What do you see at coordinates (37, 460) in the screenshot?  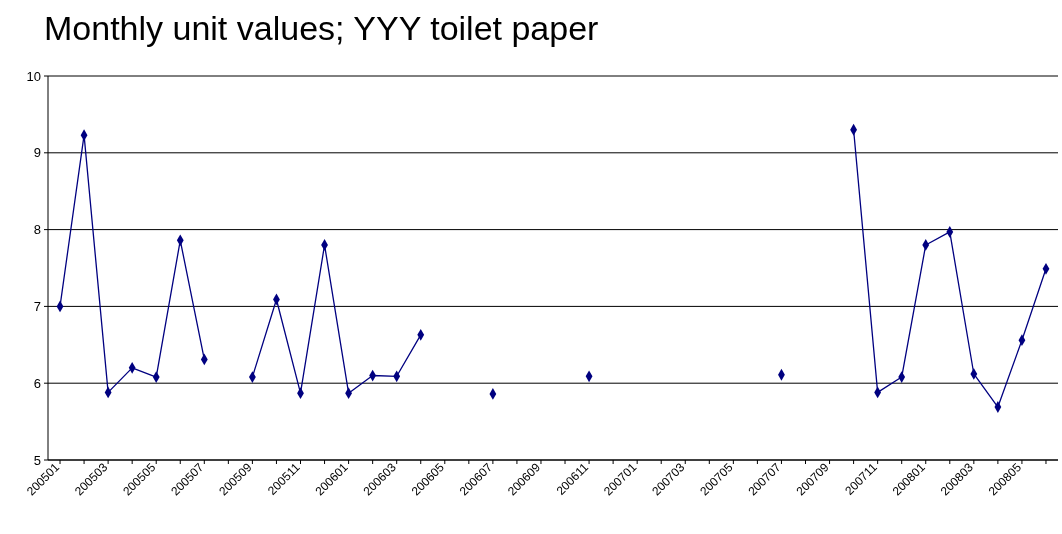 I see `y-tick-label: 5` at bounding box center [37, 460].